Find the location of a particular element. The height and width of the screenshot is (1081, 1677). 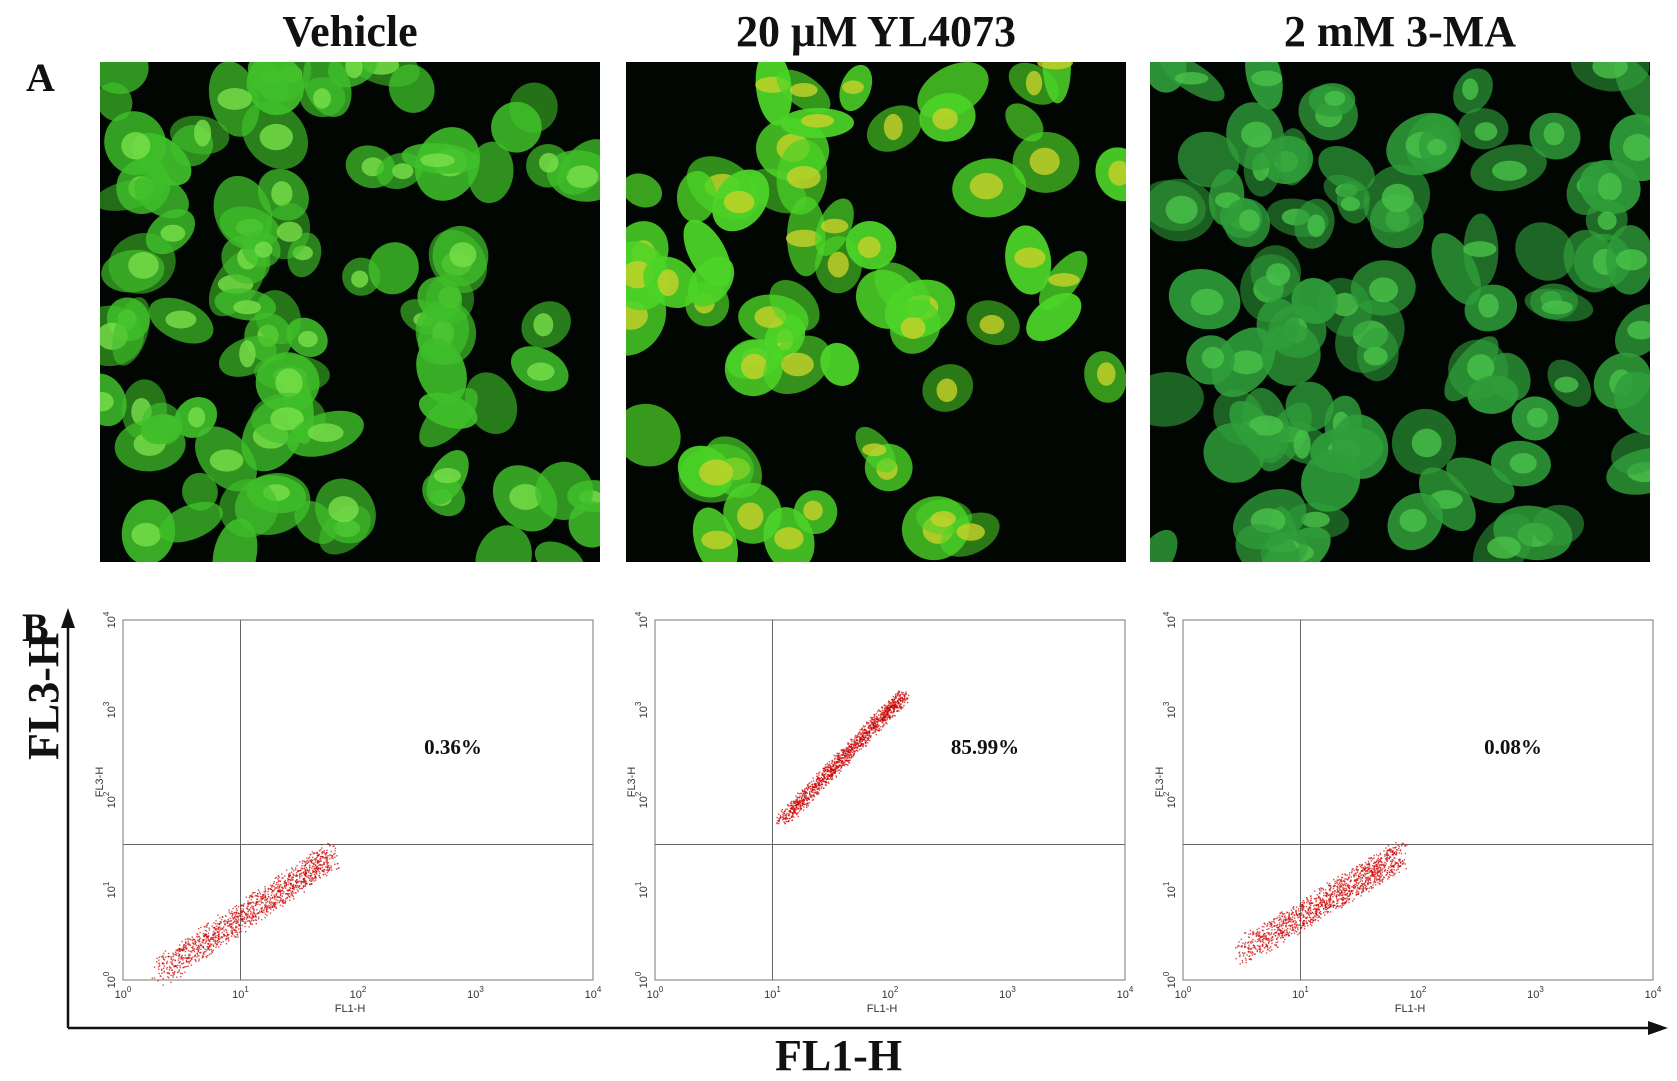

upper-right-percent: 0.08% is located at coordinates (1513, 747).